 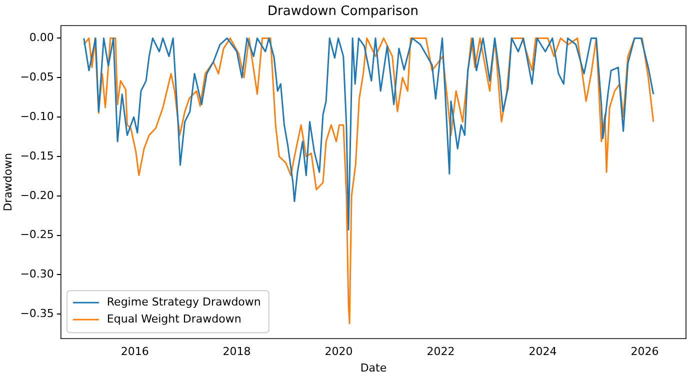 What do you see at coordinates (37, 274) in the screenshot?
I see `y-tick-label: −0.30` at bounding box center [37, 274].